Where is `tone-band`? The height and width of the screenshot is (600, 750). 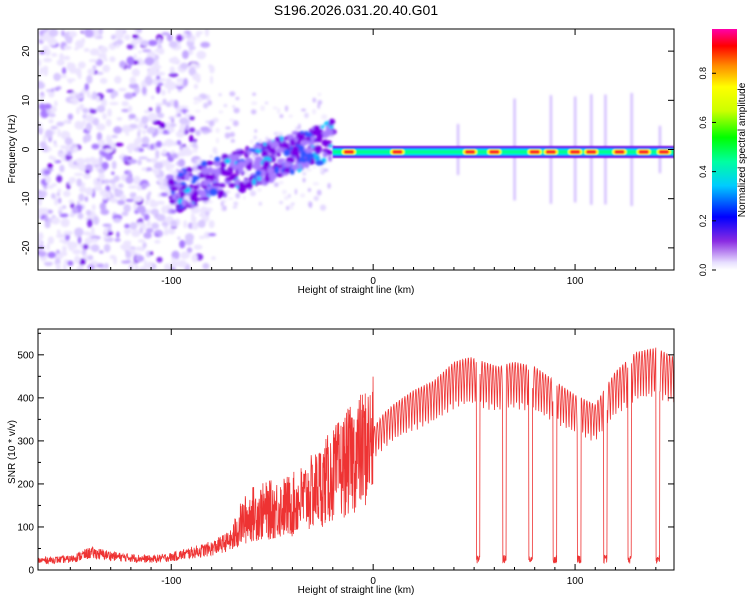 tone-band is located at coordinates (503, 151).